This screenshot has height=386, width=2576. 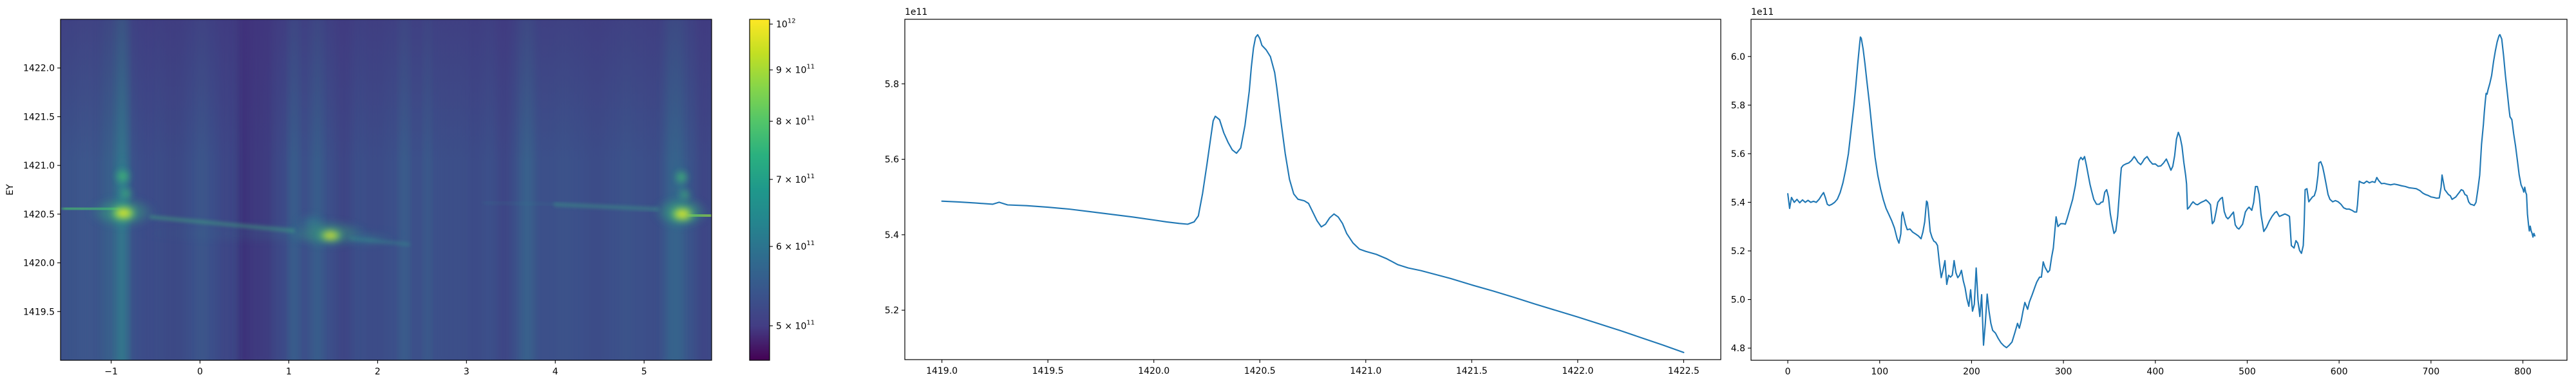 I want to click on colorbar-outline, so click(x=759, y=190).